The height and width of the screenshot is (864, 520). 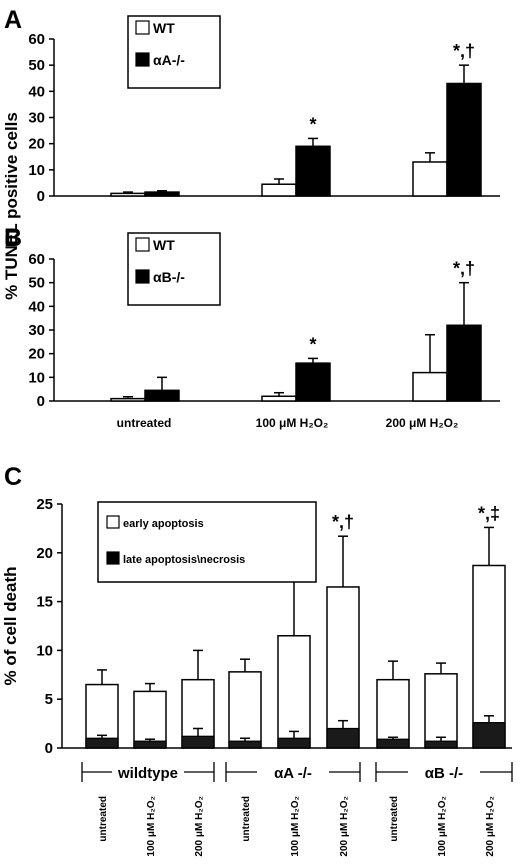 What do you see at coordinates (36, 65) in the screenshot?
I see `y-tick-label-A: 50` at bounding box center [36, 65].